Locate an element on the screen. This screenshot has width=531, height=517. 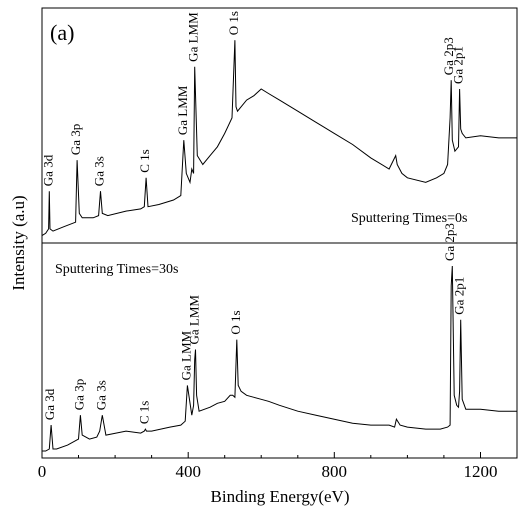
peak-label-panel-1-3: C 1s is located at coordinates (143, 412).